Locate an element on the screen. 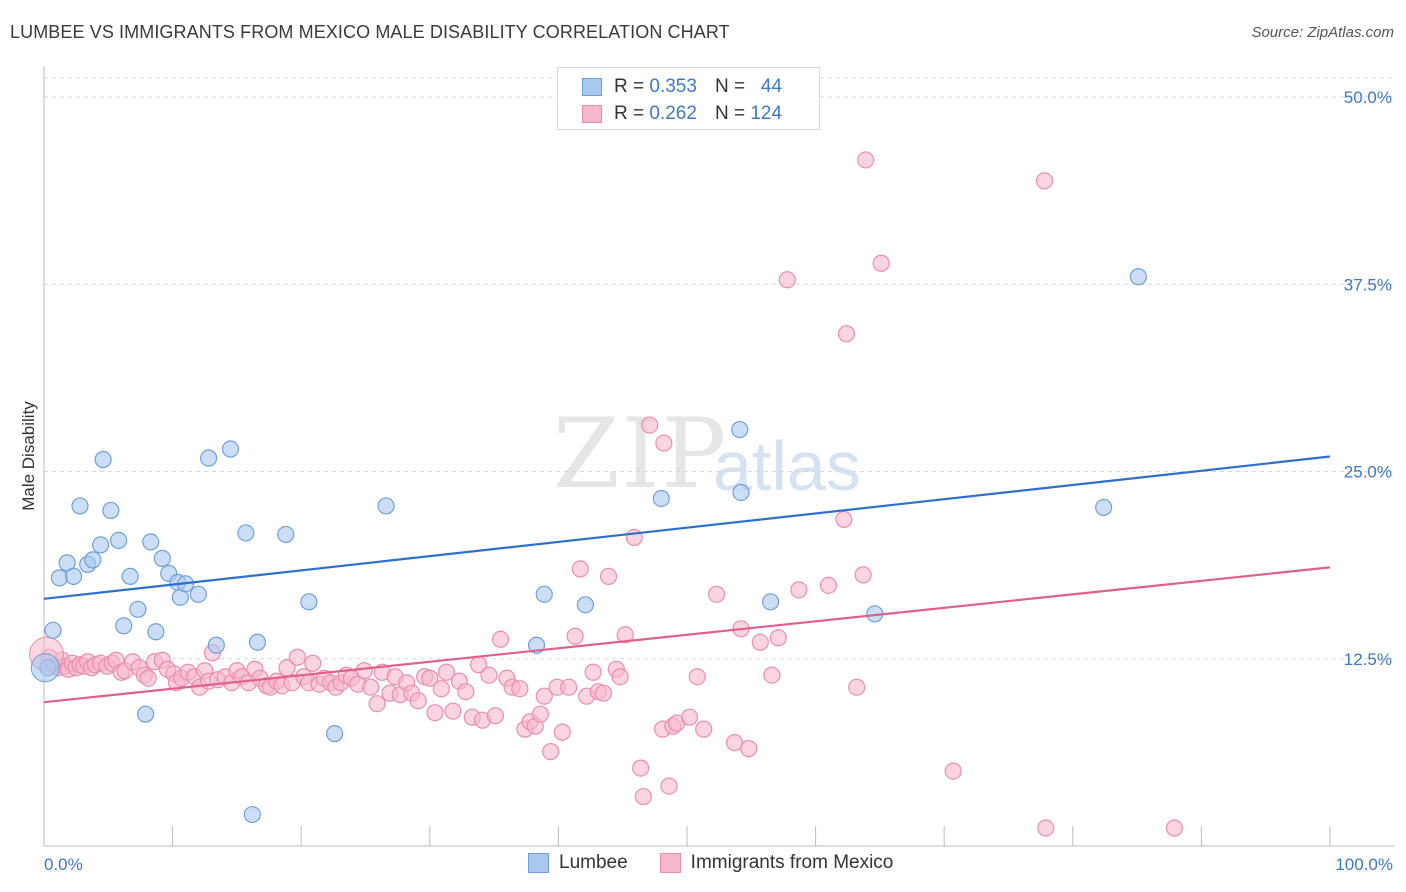  bottom-legend: Lumbee Immigrants from Mexico is located at coordinates (710, 863).